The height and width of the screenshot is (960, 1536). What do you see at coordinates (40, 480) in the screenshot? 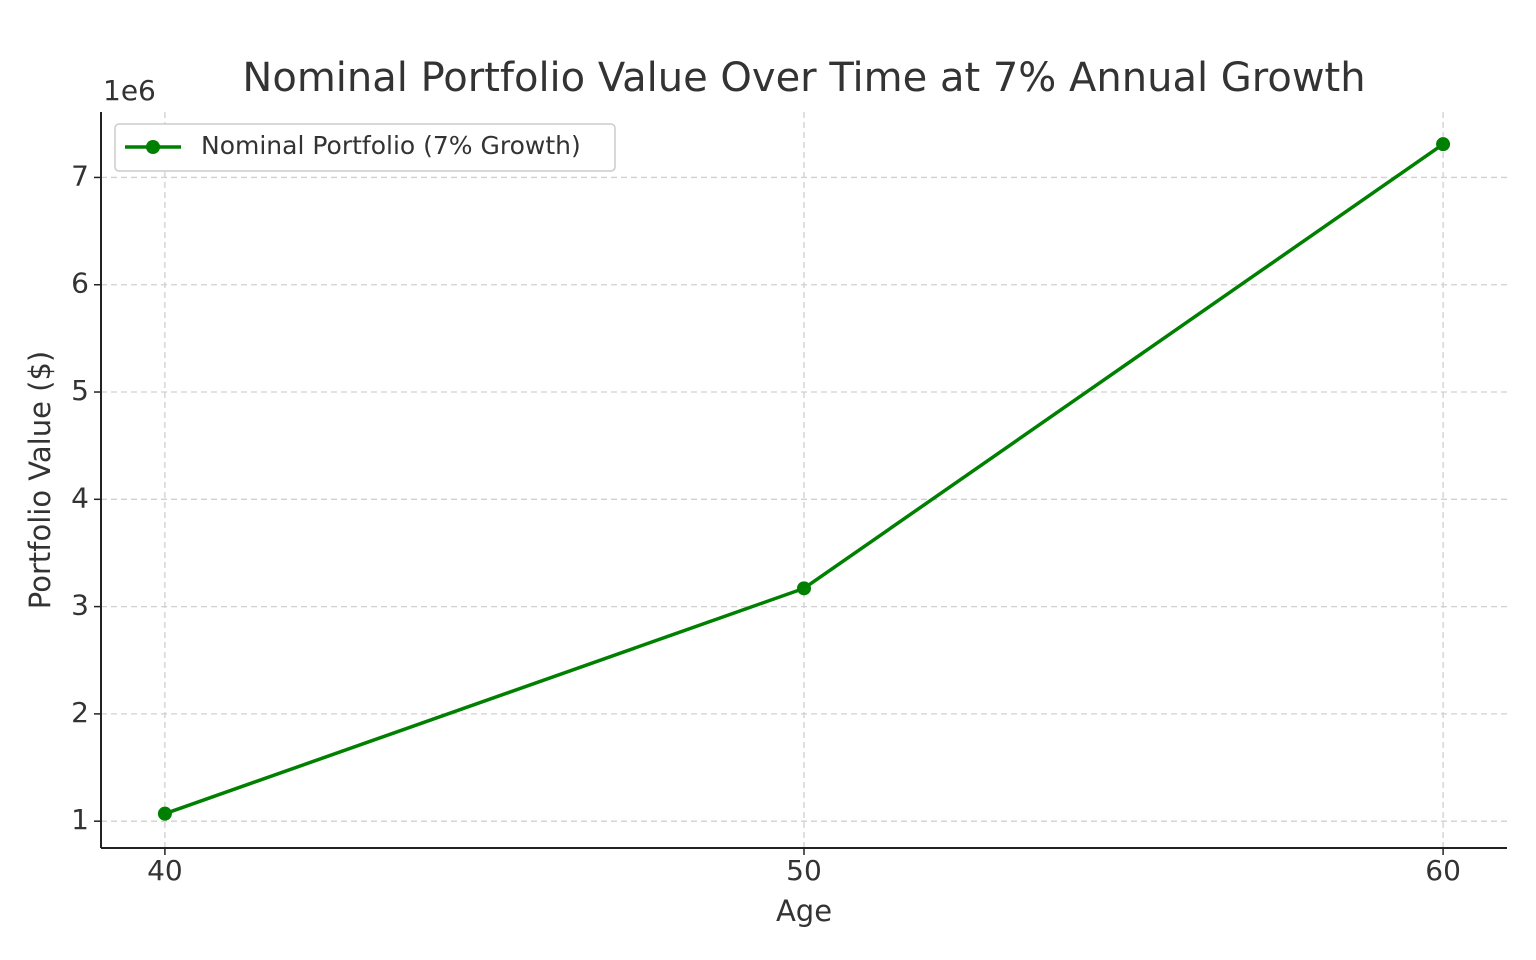
I see `y-axis-label: Portfolio Value ($)` at bounding box center [40, 480].